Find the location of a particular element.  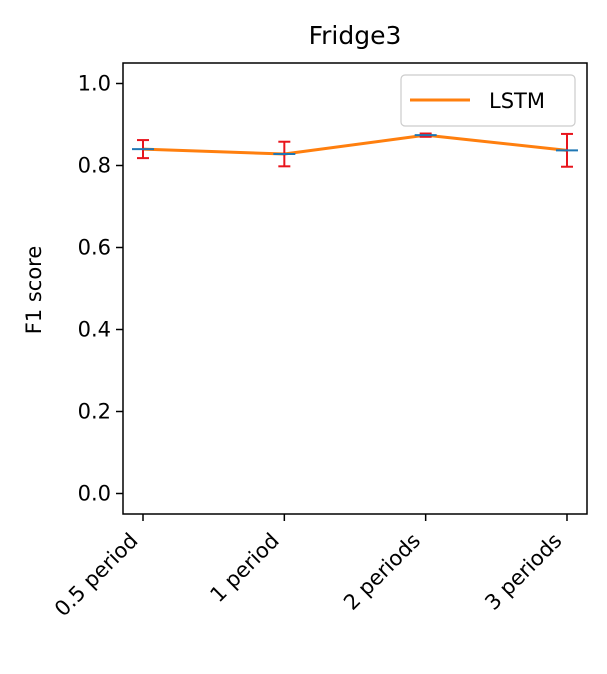

y-tick-label: 1.0 is located at coordinates (94, 84).